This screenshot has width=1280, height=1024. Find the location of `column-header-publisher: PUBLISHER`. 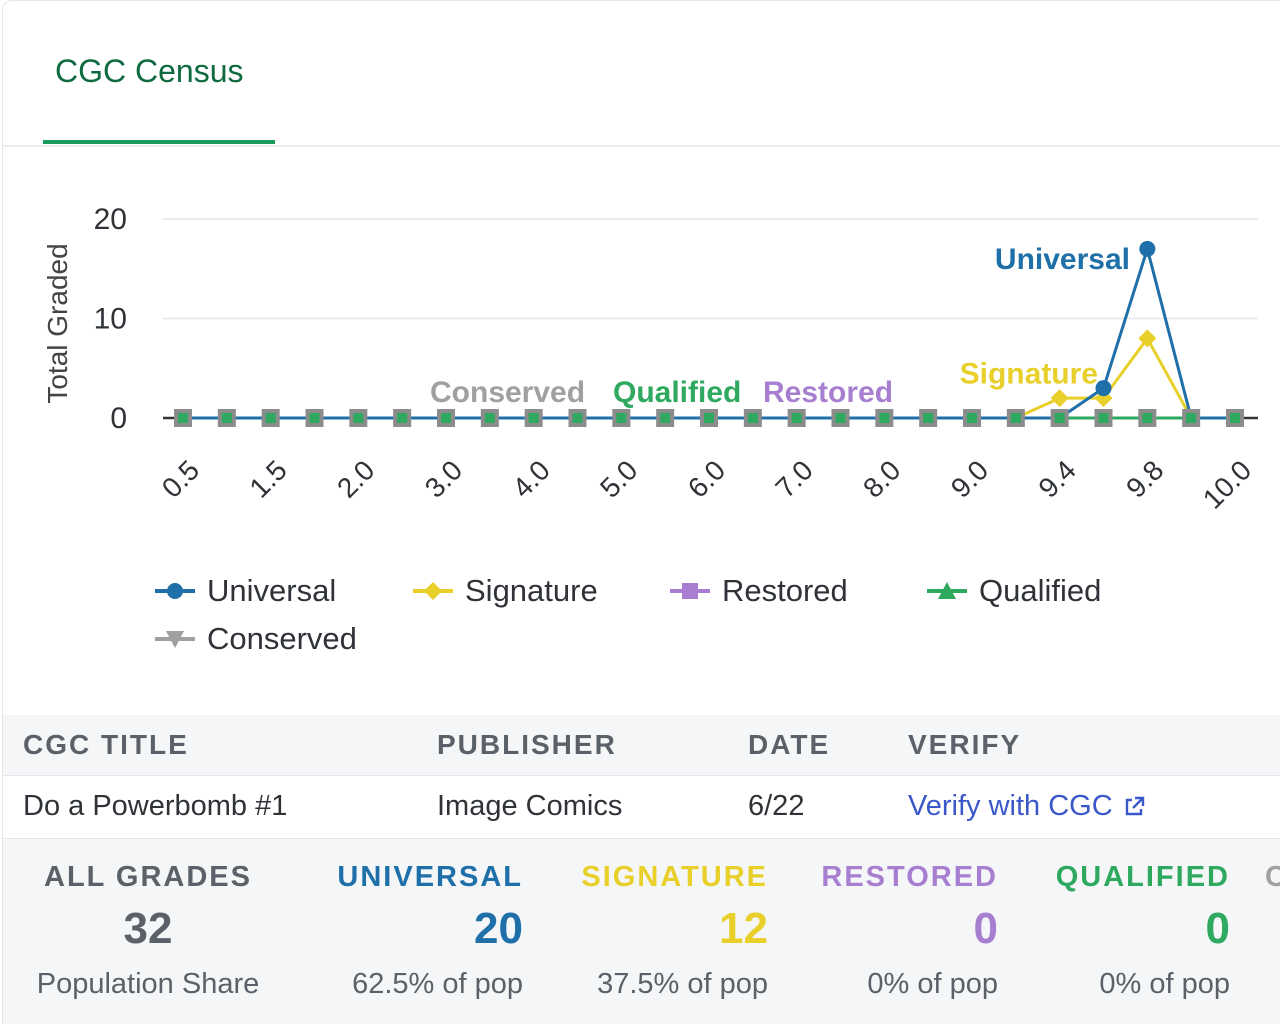

column-header-publisher: PUBLISHER is located at coordinates (527, 744).